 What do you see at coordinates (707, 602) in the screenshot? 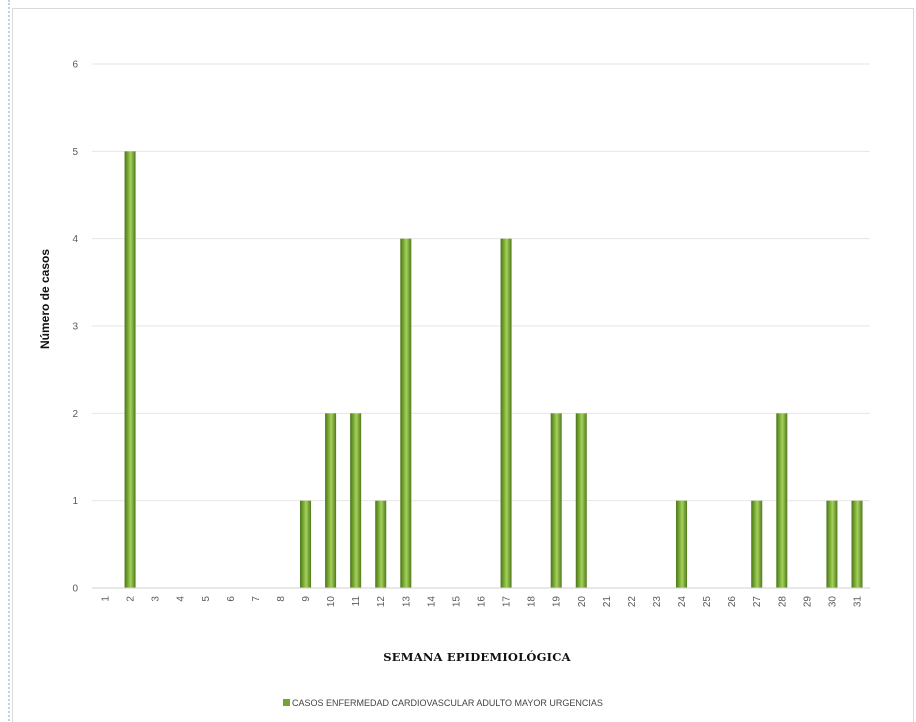
I see `x-tick-label: 25` at bounding box center [707, 602].